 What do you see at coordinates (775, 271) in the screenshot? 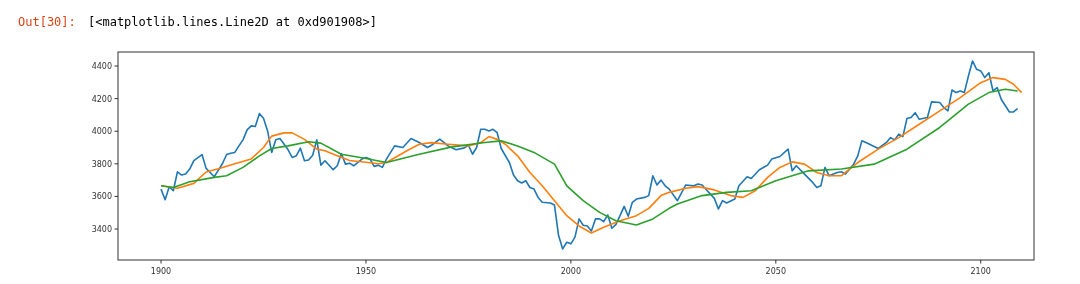
I see `x-tick-label: 2050` at bounding box center [775, 271].